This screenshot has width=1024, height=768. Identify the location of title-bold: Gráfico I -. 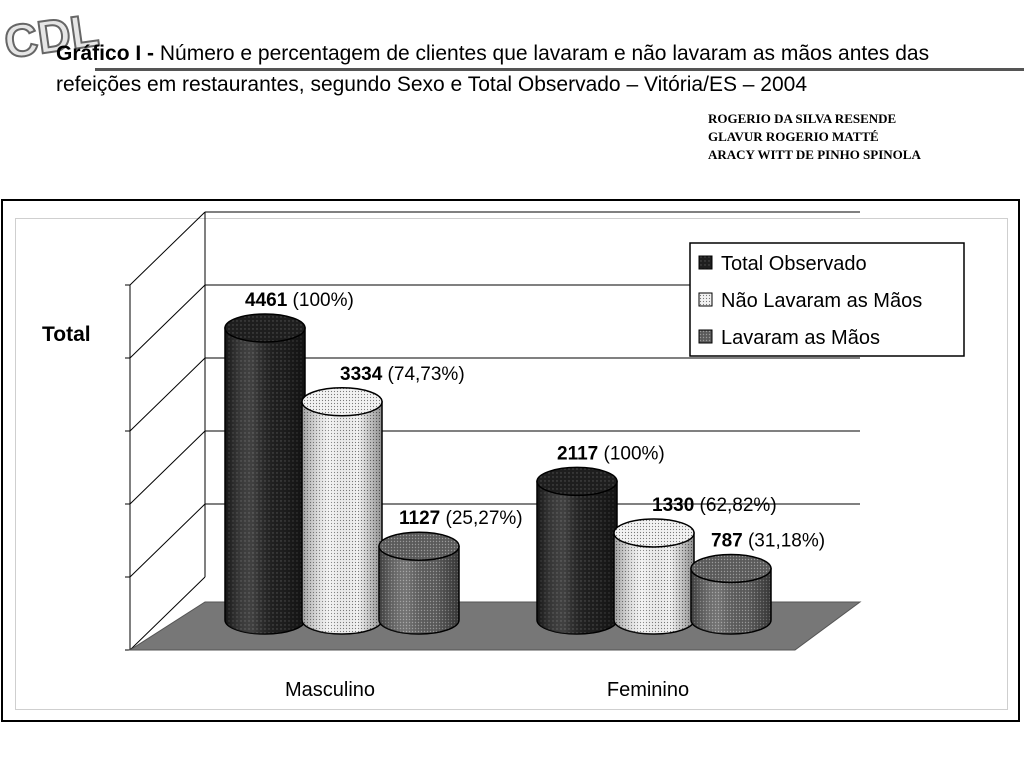
(105, 53).